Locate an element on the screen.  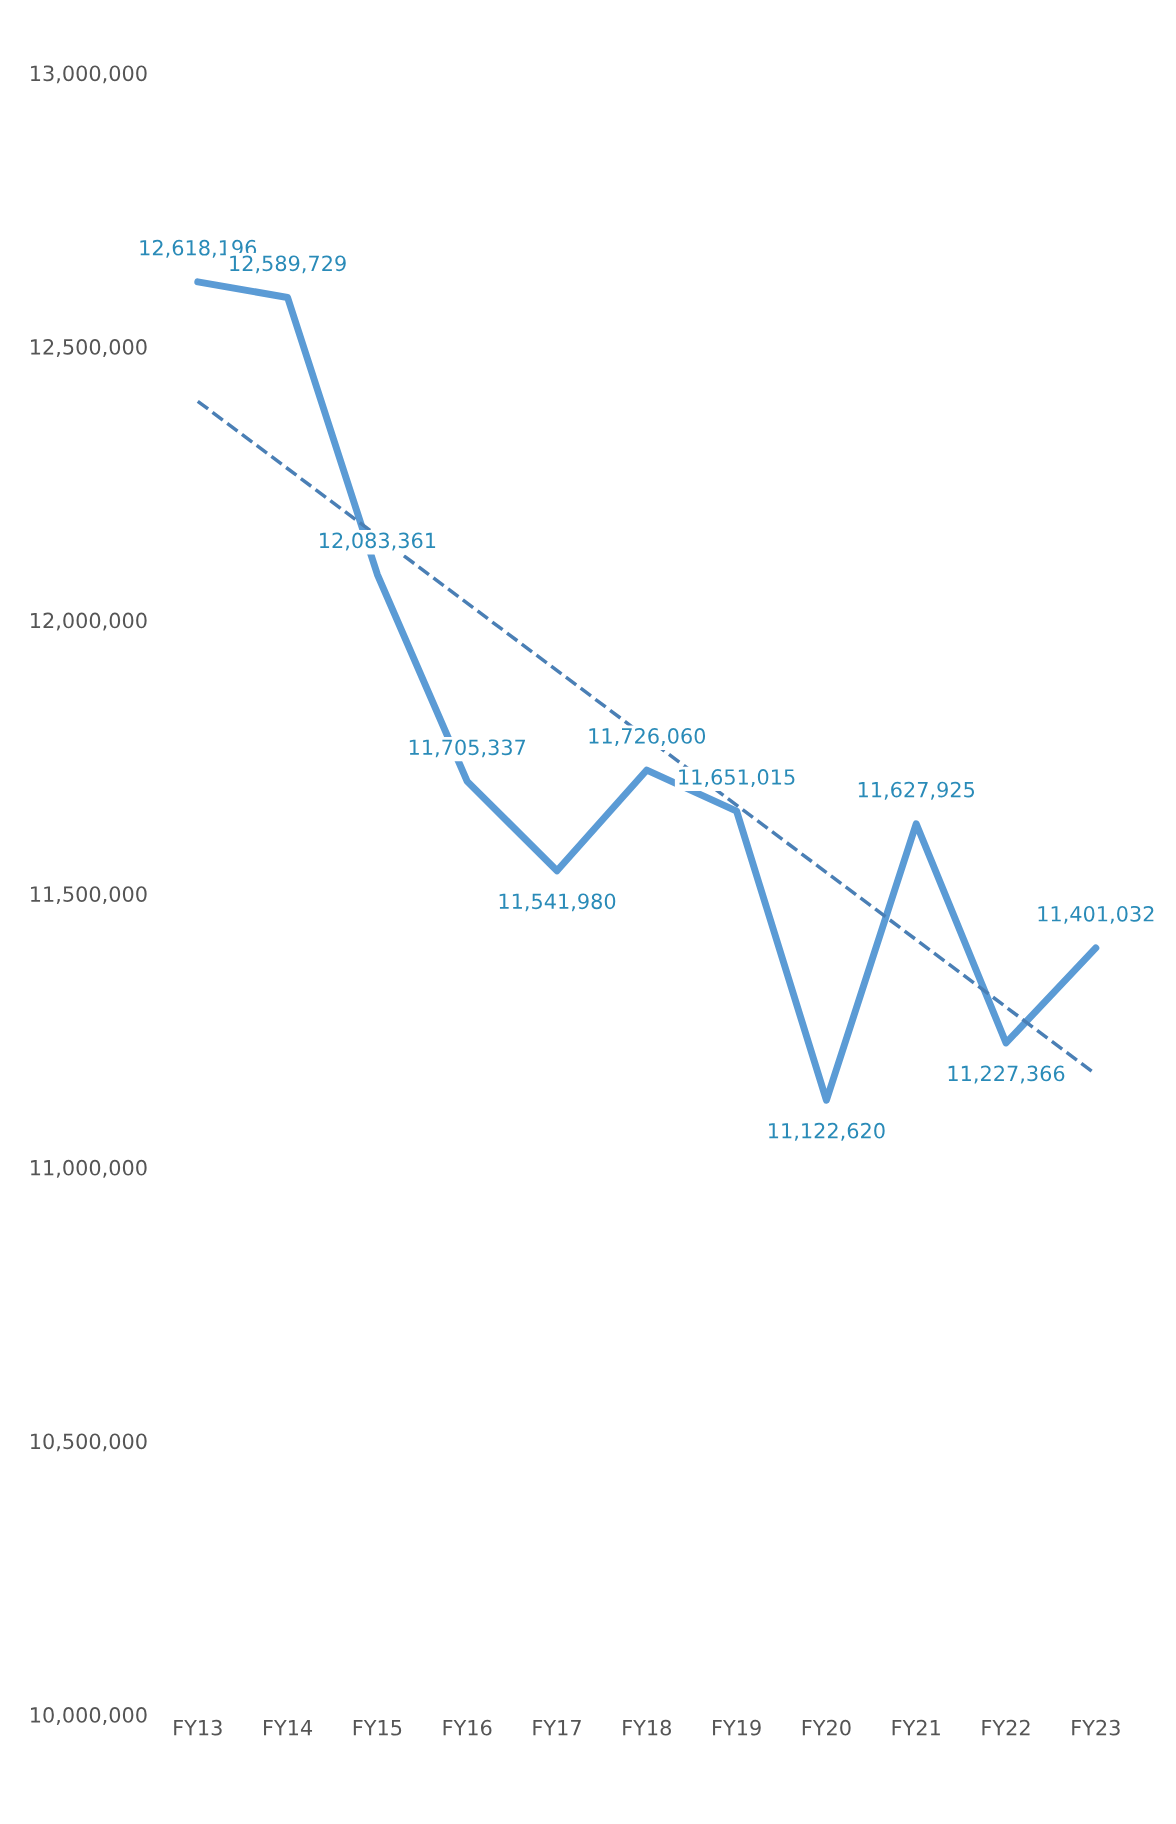
x-tick-label: FY15 is located at coordinates (377, 1728).